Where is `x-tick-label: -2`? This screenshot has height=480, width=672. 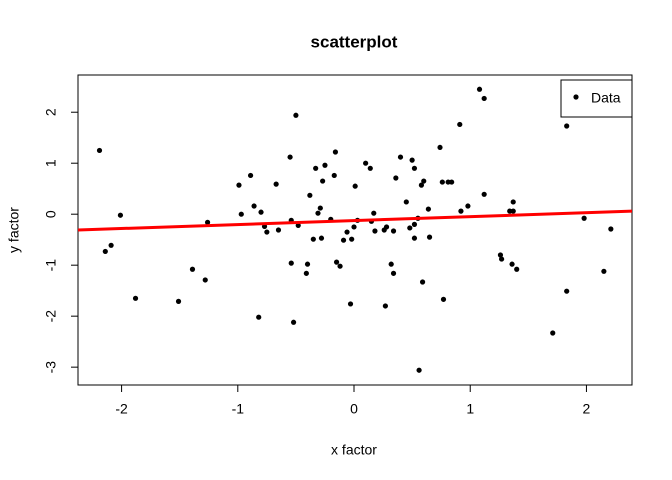
x-tick-label: -2 is located at coordinates (121, 409).